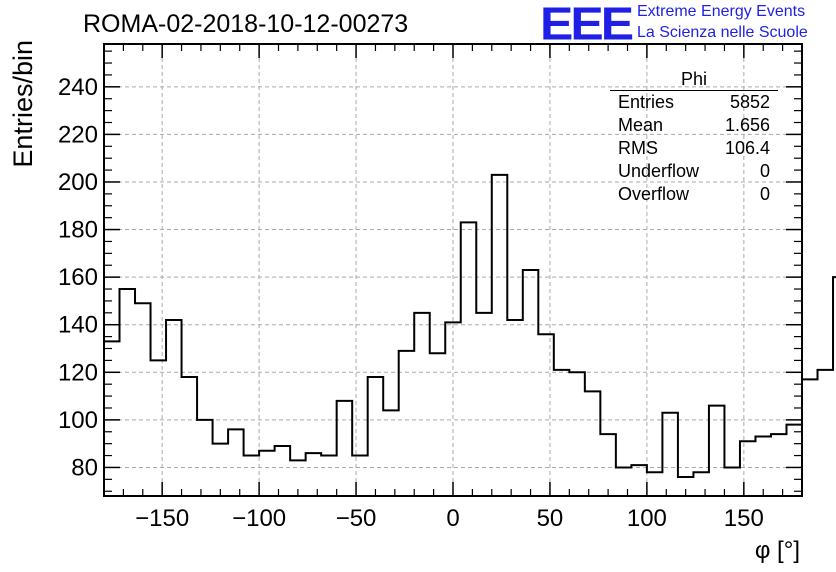 This screenshot has height=572, width=836. Describe the element at coordinates (162, 518) in the screenshot. I see `x-tick-label: −150` at that location.